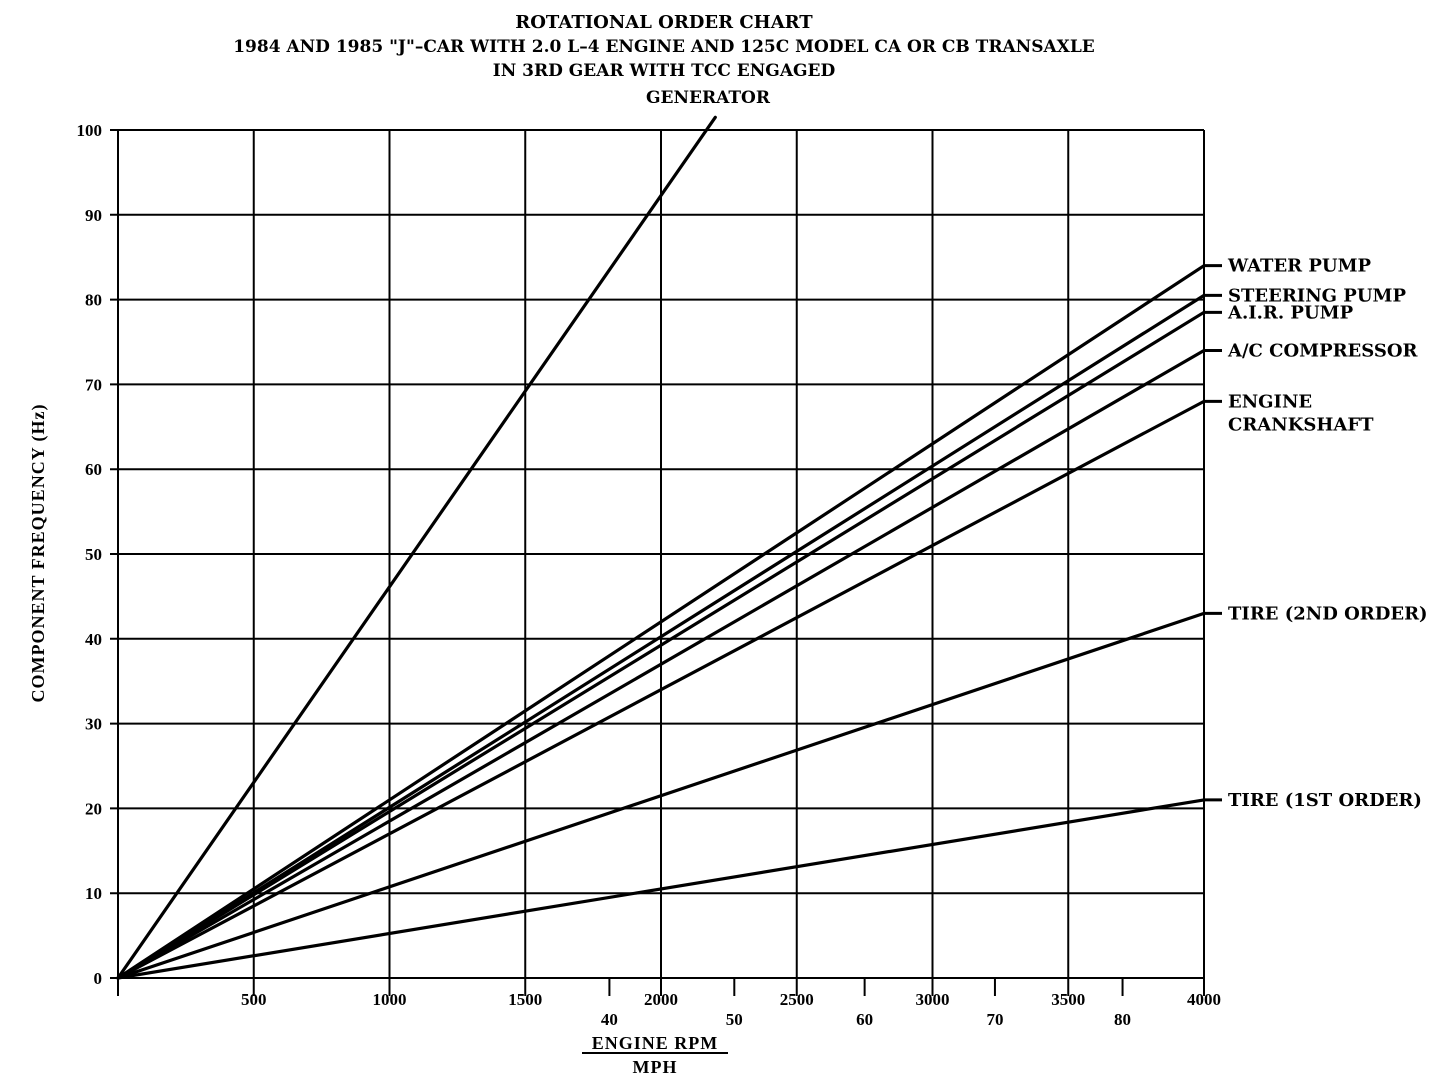  What do you see at coordinates (93, 384) in the screenshot?
I see `y-tick-label: 70` at bounding box center [93, 384].